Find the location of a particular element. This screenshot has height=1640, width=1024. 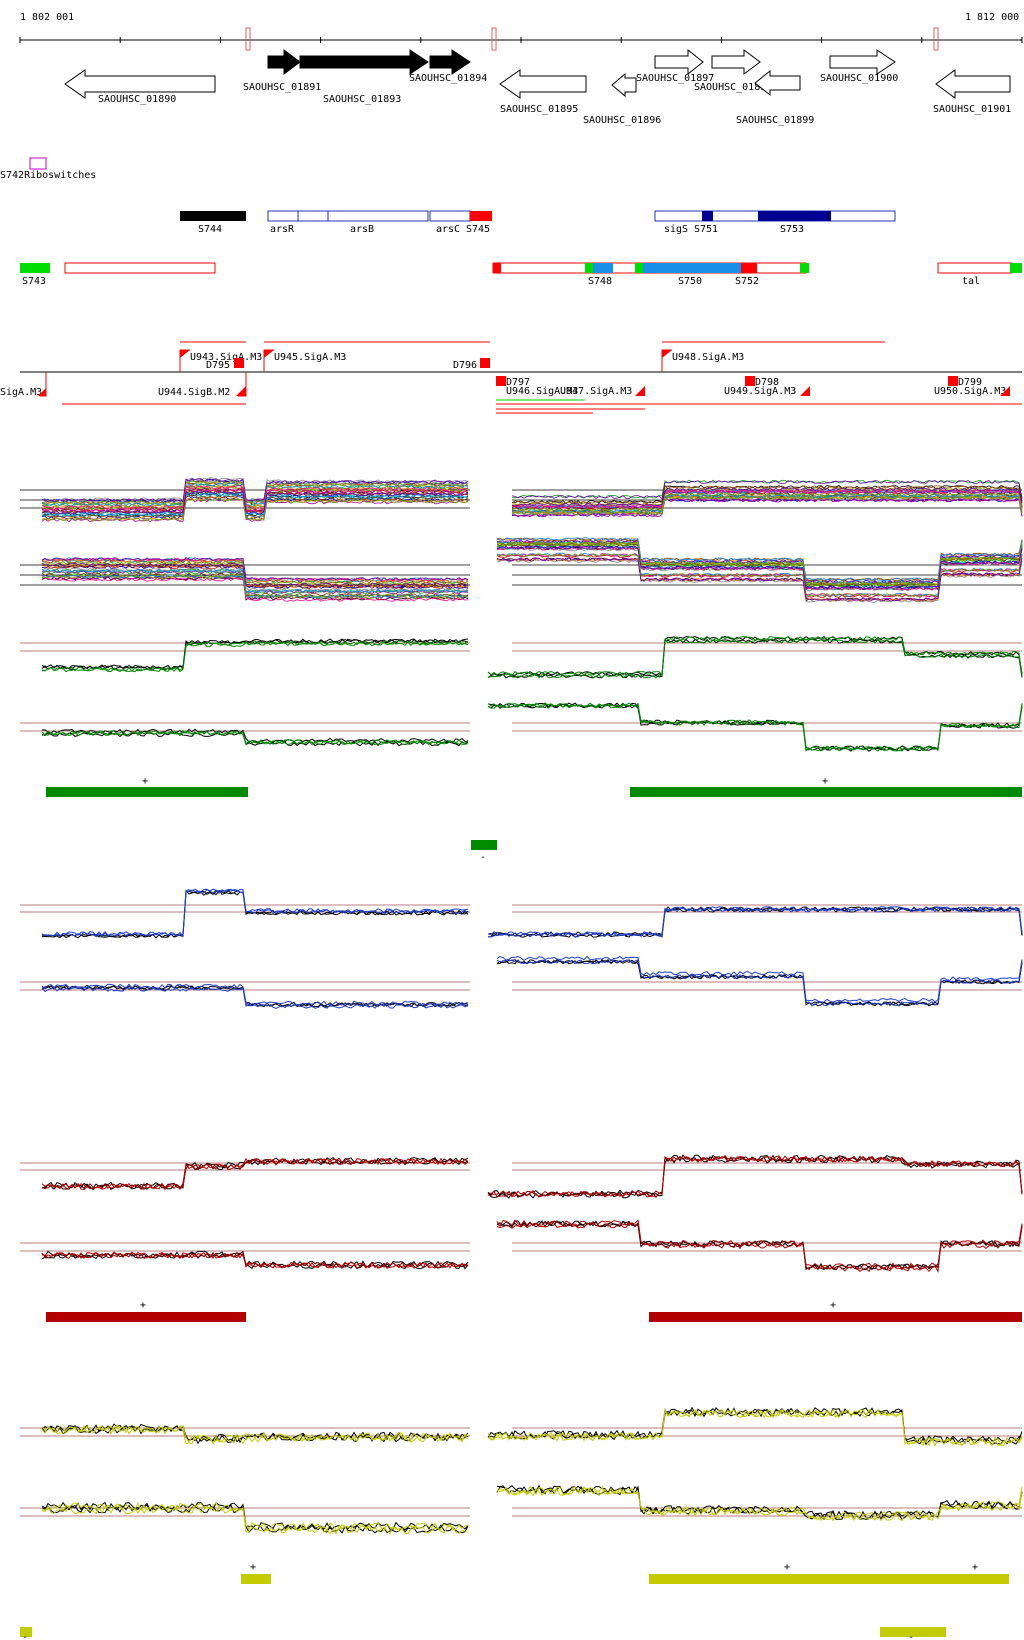

promoter-label: U946.SigA.M3 is located at coordinates (542, 391).